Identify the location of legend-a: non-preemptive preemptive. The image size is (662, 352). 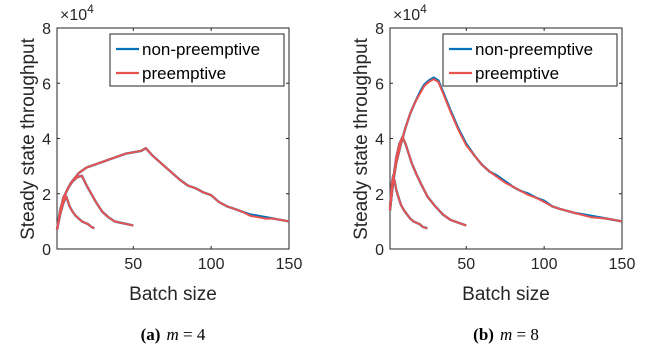
(197, 60).